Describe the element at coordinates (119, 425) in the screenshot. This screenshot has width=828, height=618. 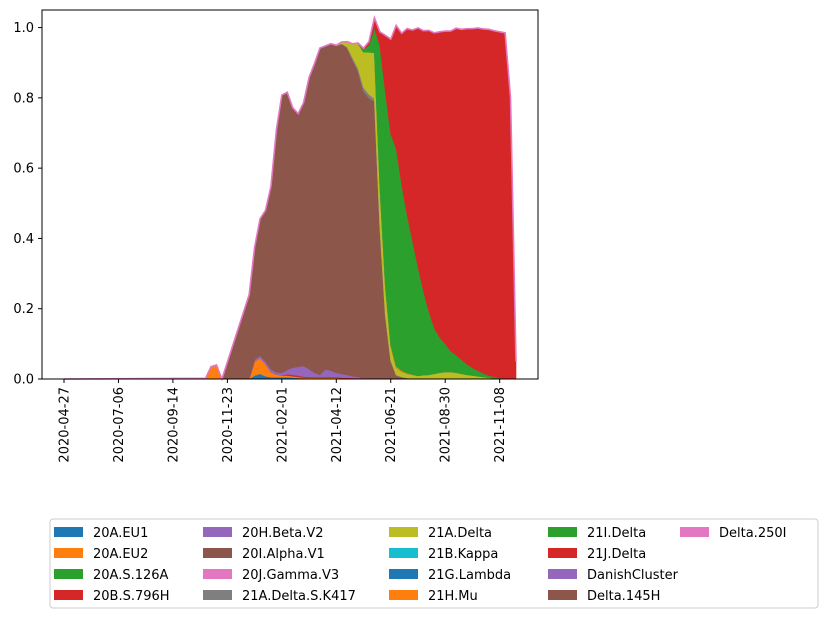
I see `x-tick-label: 2020-07-06` at that location.